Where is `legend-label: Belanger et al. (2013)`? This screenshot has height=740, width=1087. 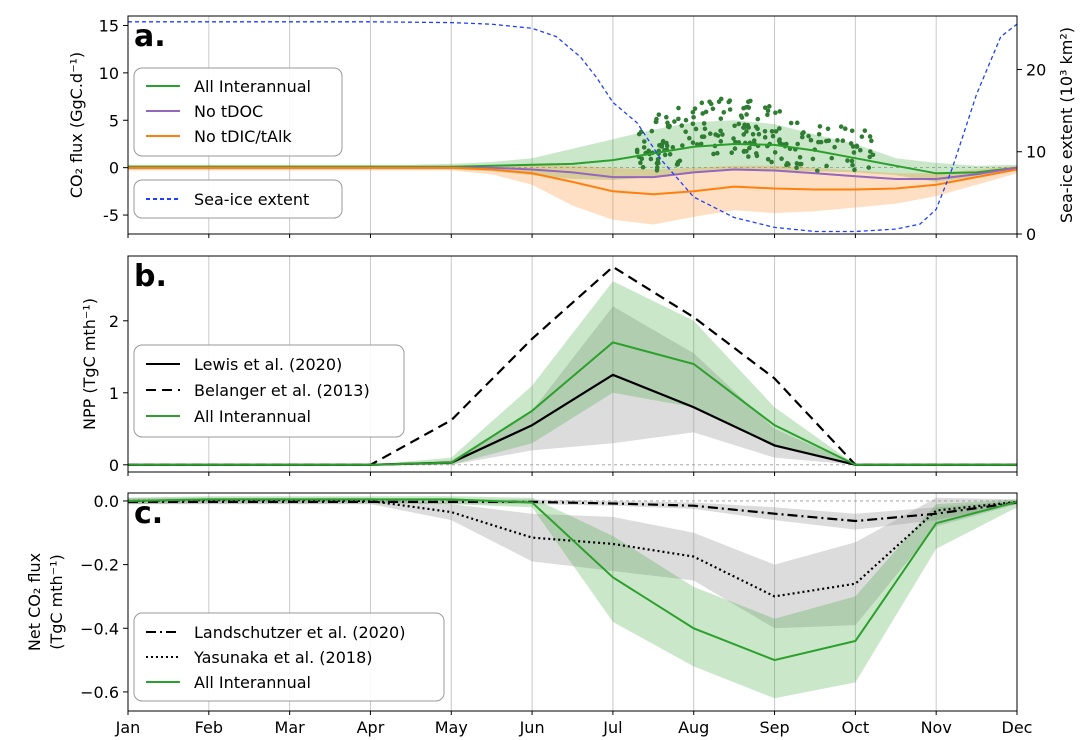
legend-label: Belanger et al. (2013) is located at coordinates (282, 390).